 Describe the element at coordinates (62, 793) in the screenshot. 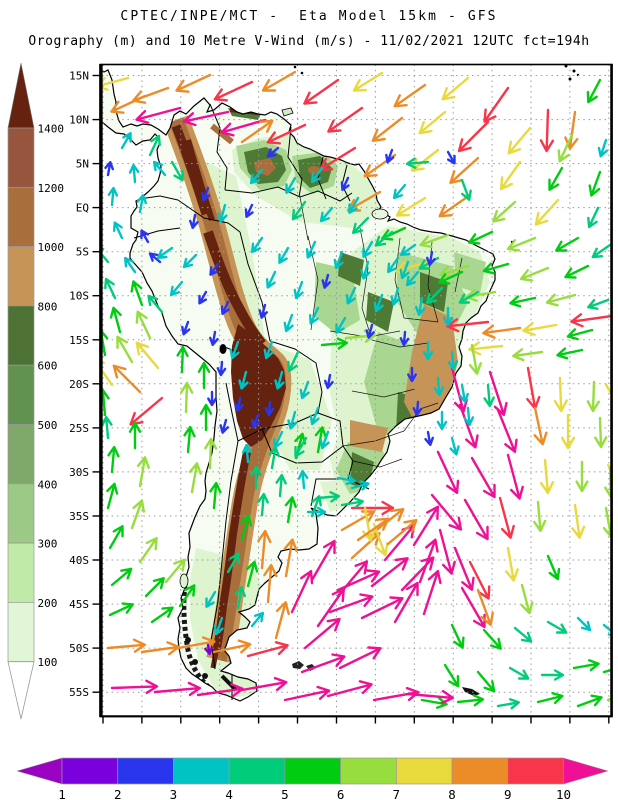

I see `wind-tick-label: 1` at that location.